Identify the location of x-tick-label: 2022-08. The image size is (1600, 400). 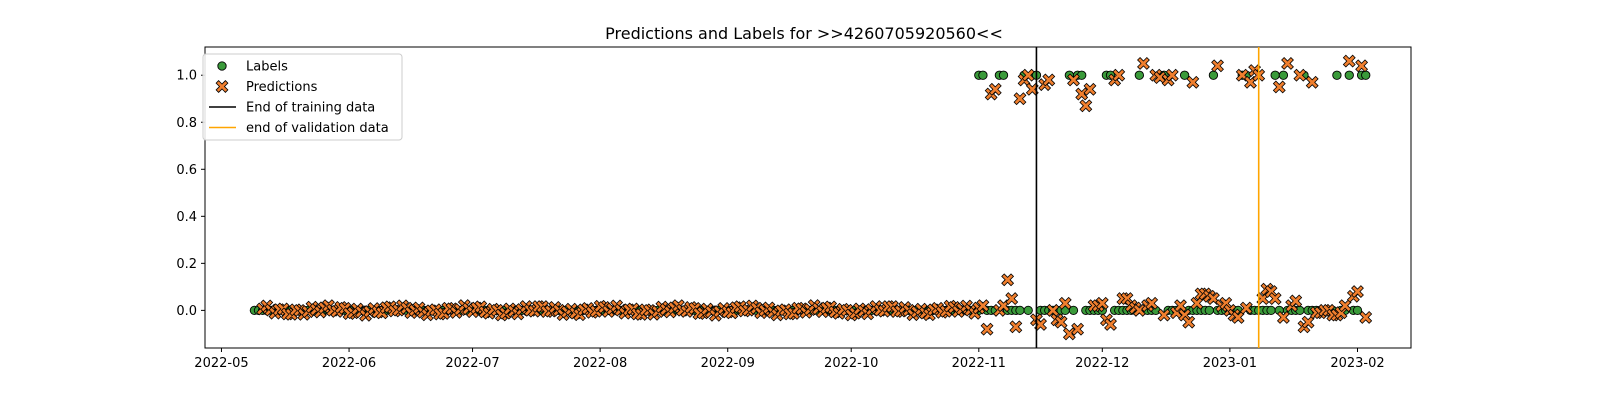
(600, 363).